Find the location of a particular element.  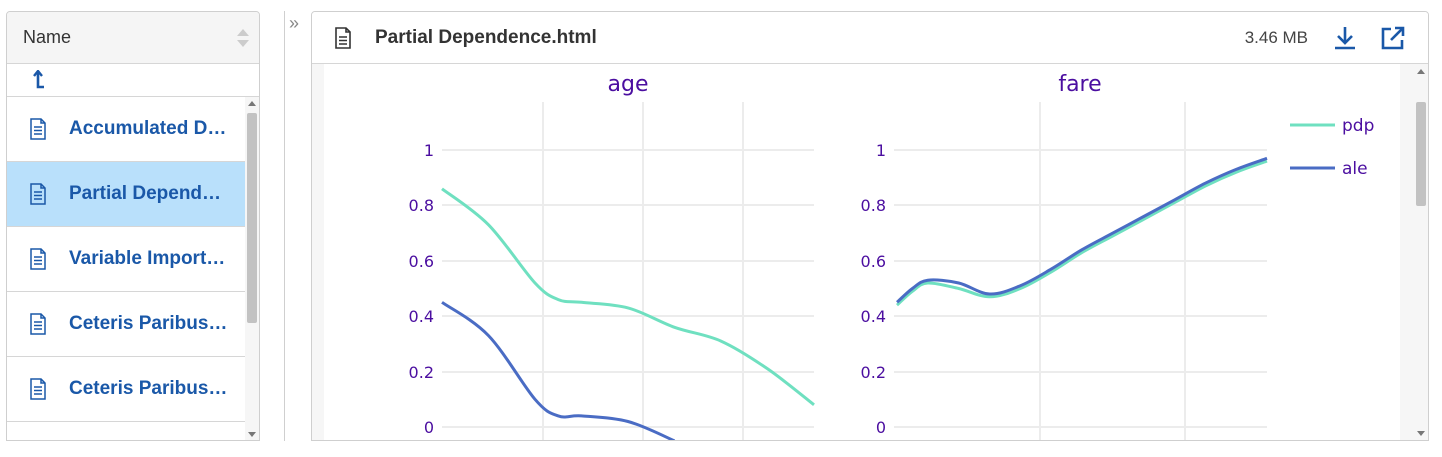

file-name: Accumulated Dependence.html is located at coordinates (149, 128).